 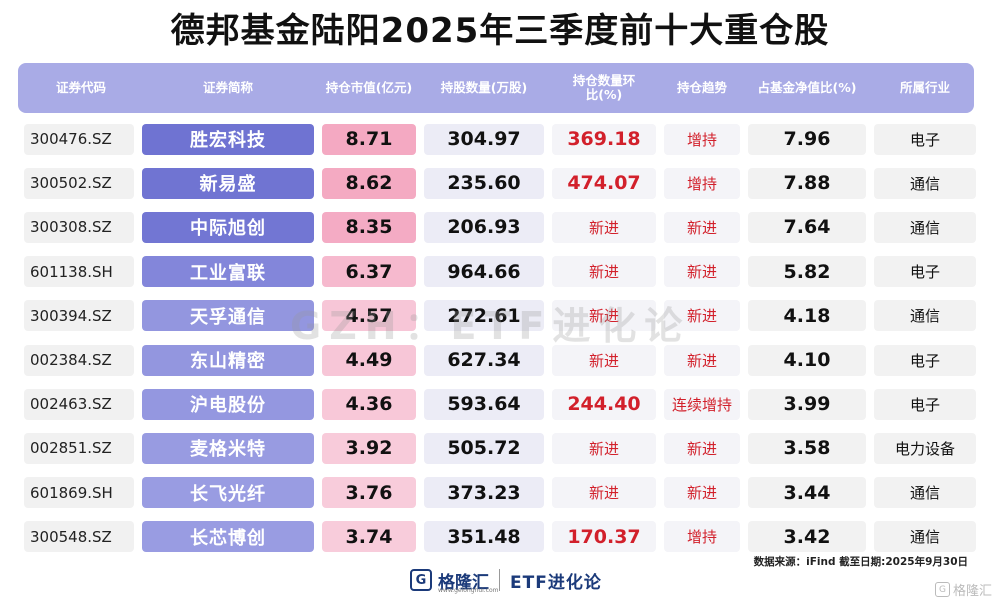 I want to click on cell-shares: 627.34, so click(x=484, y=360).